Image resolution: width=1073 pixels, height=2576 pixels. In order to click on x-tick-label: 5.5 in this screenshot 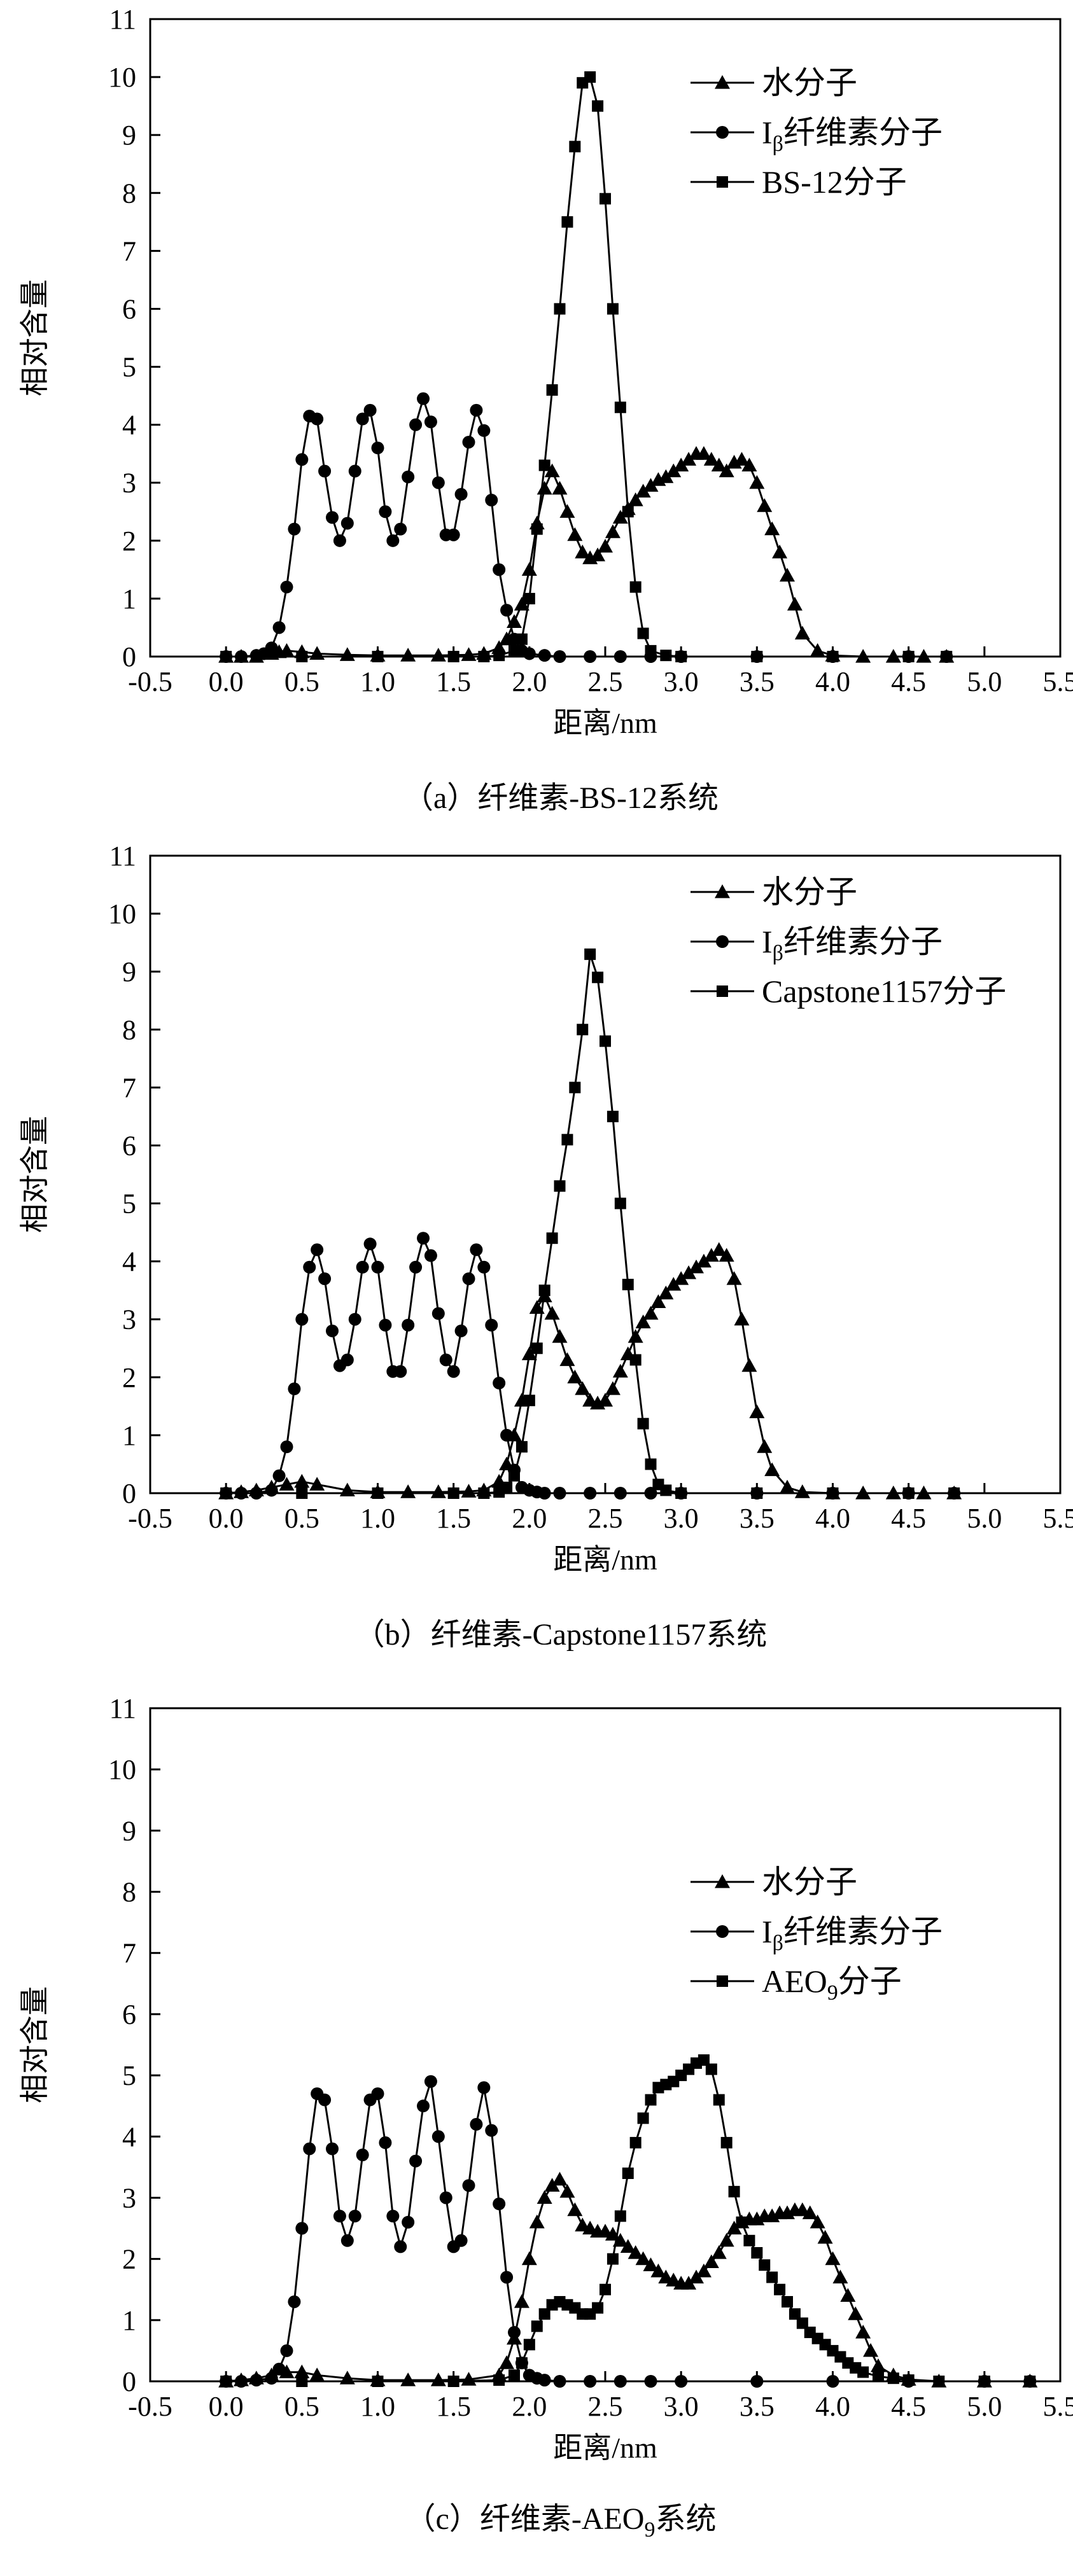, I will do `click(1058, 2406)`.